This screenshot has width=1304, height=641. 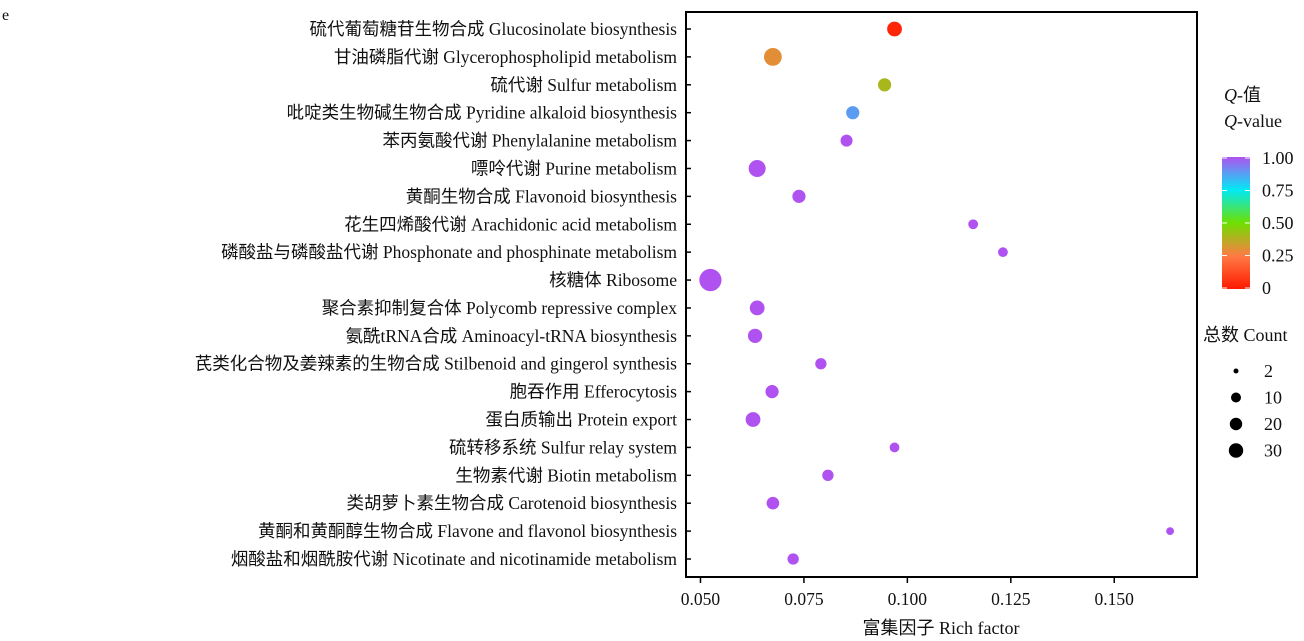 What do you see at coordinates (510, 224) in the screenshot?
I see `y-tick-label: 花生四烯酸代谢 Arachidonic acid metabolism` at bounding box center [510, 224].